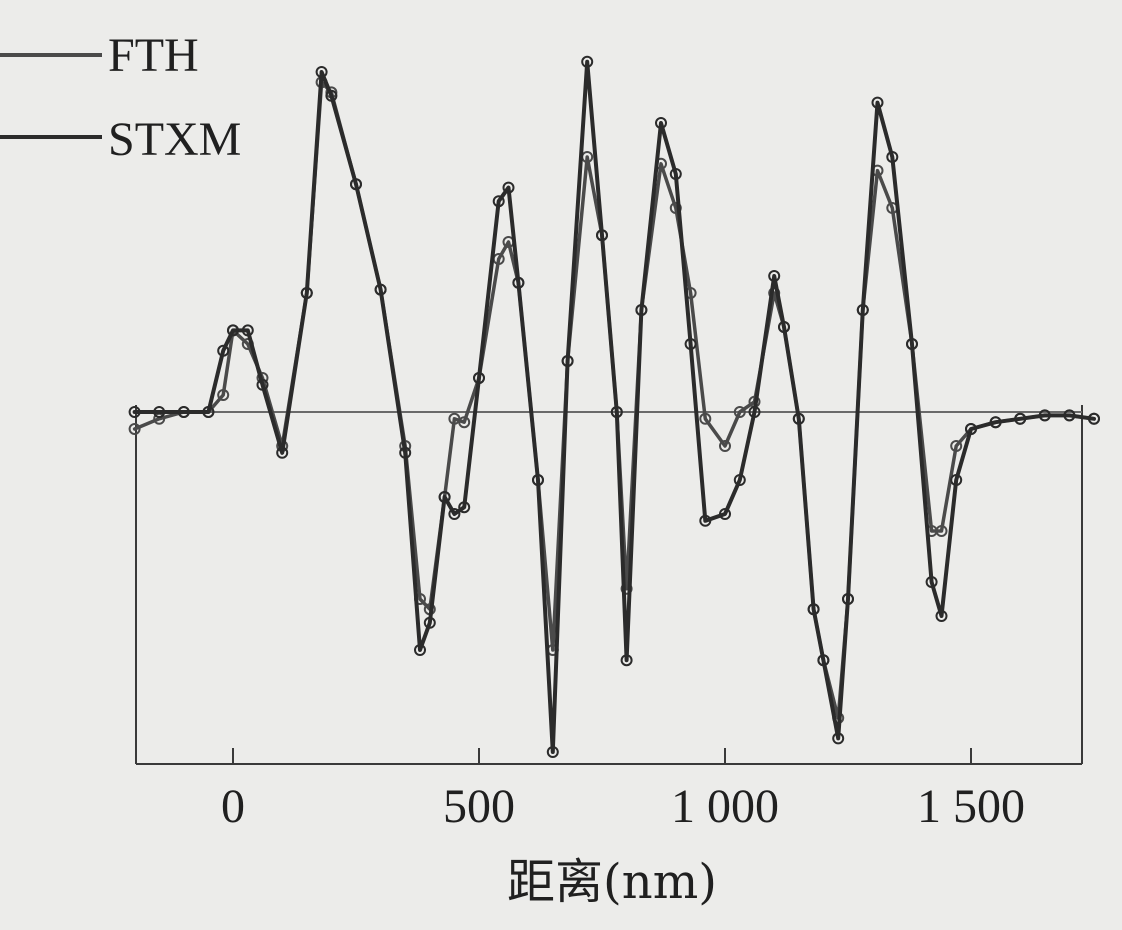 The width and height of the screenshot is (1122, 930). What do you see at coordinates (612, 882) in the screenshot?
I see `x-axis-title: 距离(nm)` at bounding box center [612, 882].